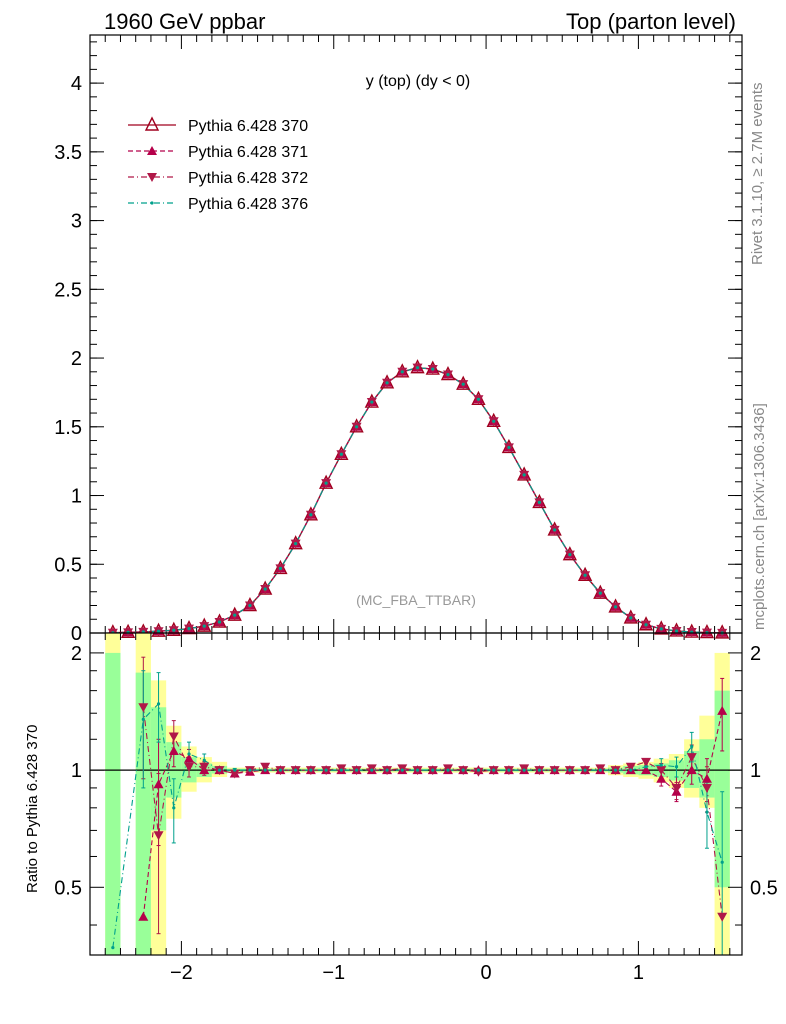 This screenshot has height=1024, width=786. I want to click on x-tick-label: 0, so click(486, 973).